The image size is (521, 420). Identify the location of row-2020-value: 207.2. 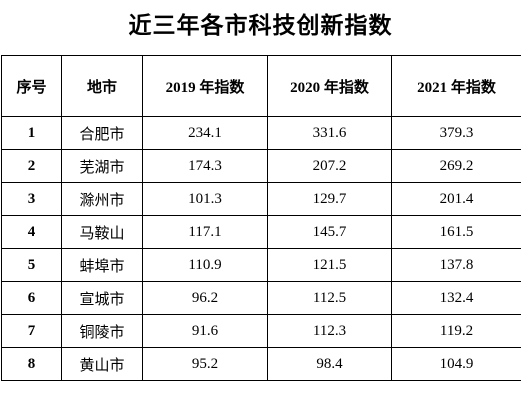
(329, 166).